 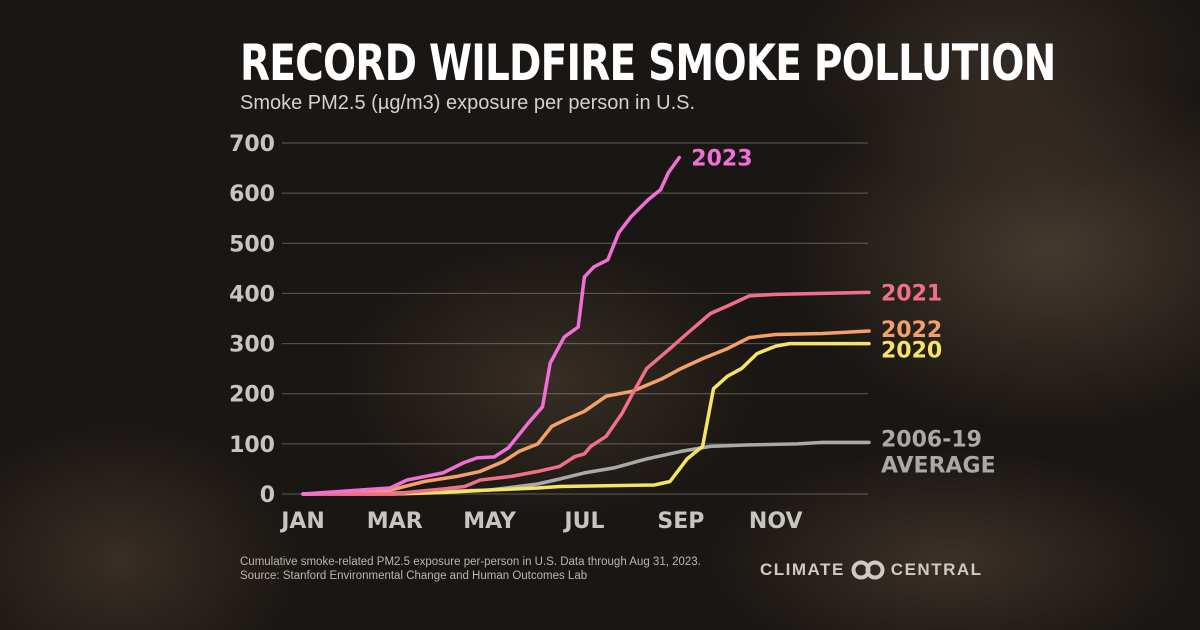 What do you see at coordinates (911, 293) in the screenshot?
I see `series-label: 2021` at bounding box center [911, 293].